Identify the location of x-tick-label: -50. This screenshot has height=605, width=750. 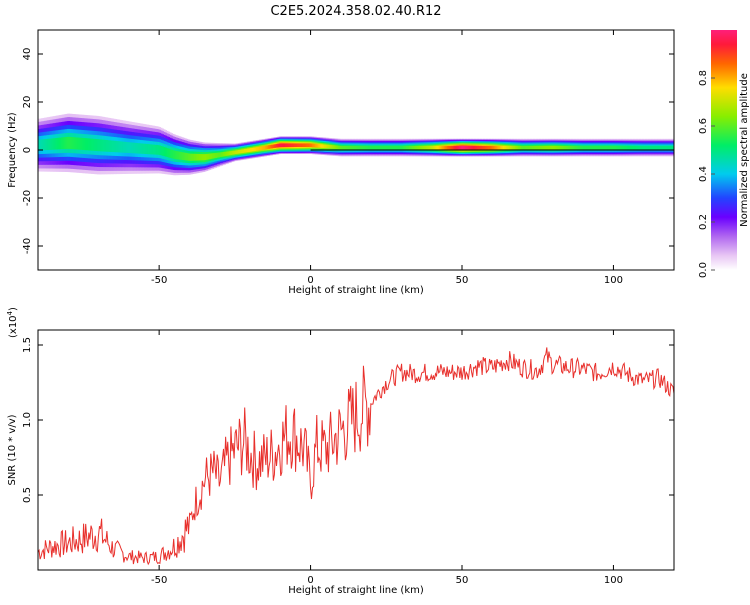
(159, 280).